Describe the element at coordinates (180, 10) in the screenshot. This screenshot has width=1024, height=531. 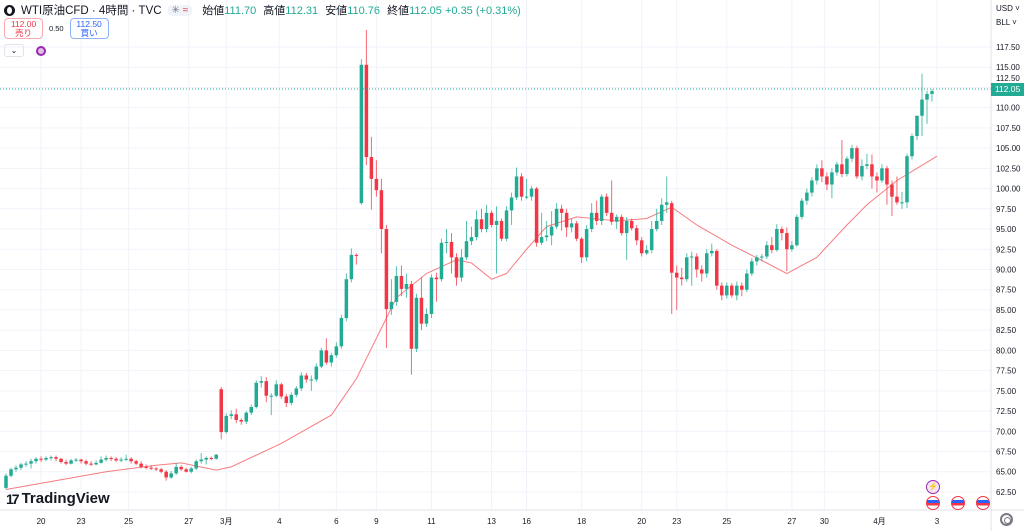
I see `market-status-chip: ✳ ≈` at that location.